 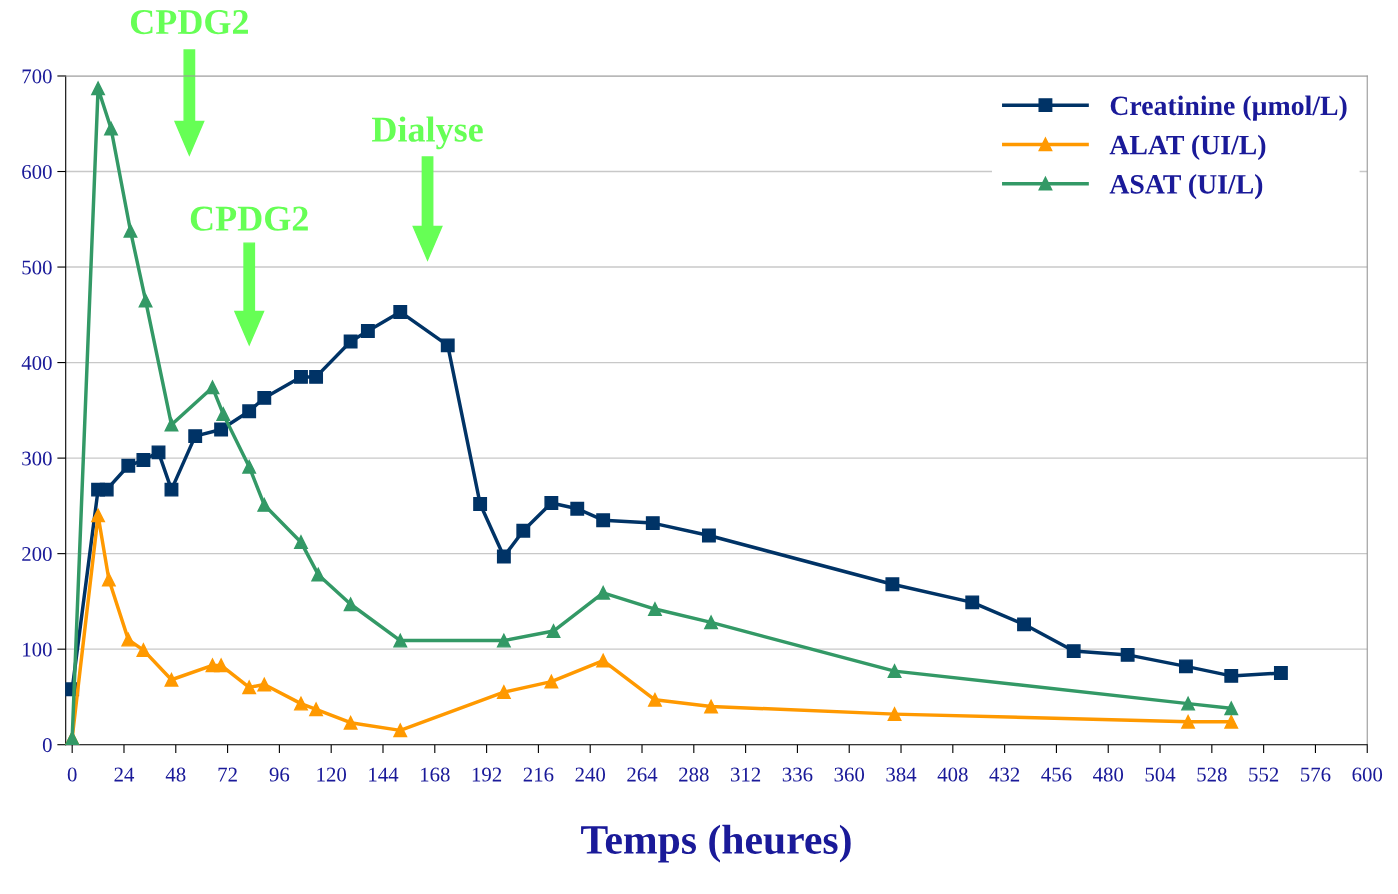 I want to click on x-axis-title: Temps (heures), so click(x=716, y=843).